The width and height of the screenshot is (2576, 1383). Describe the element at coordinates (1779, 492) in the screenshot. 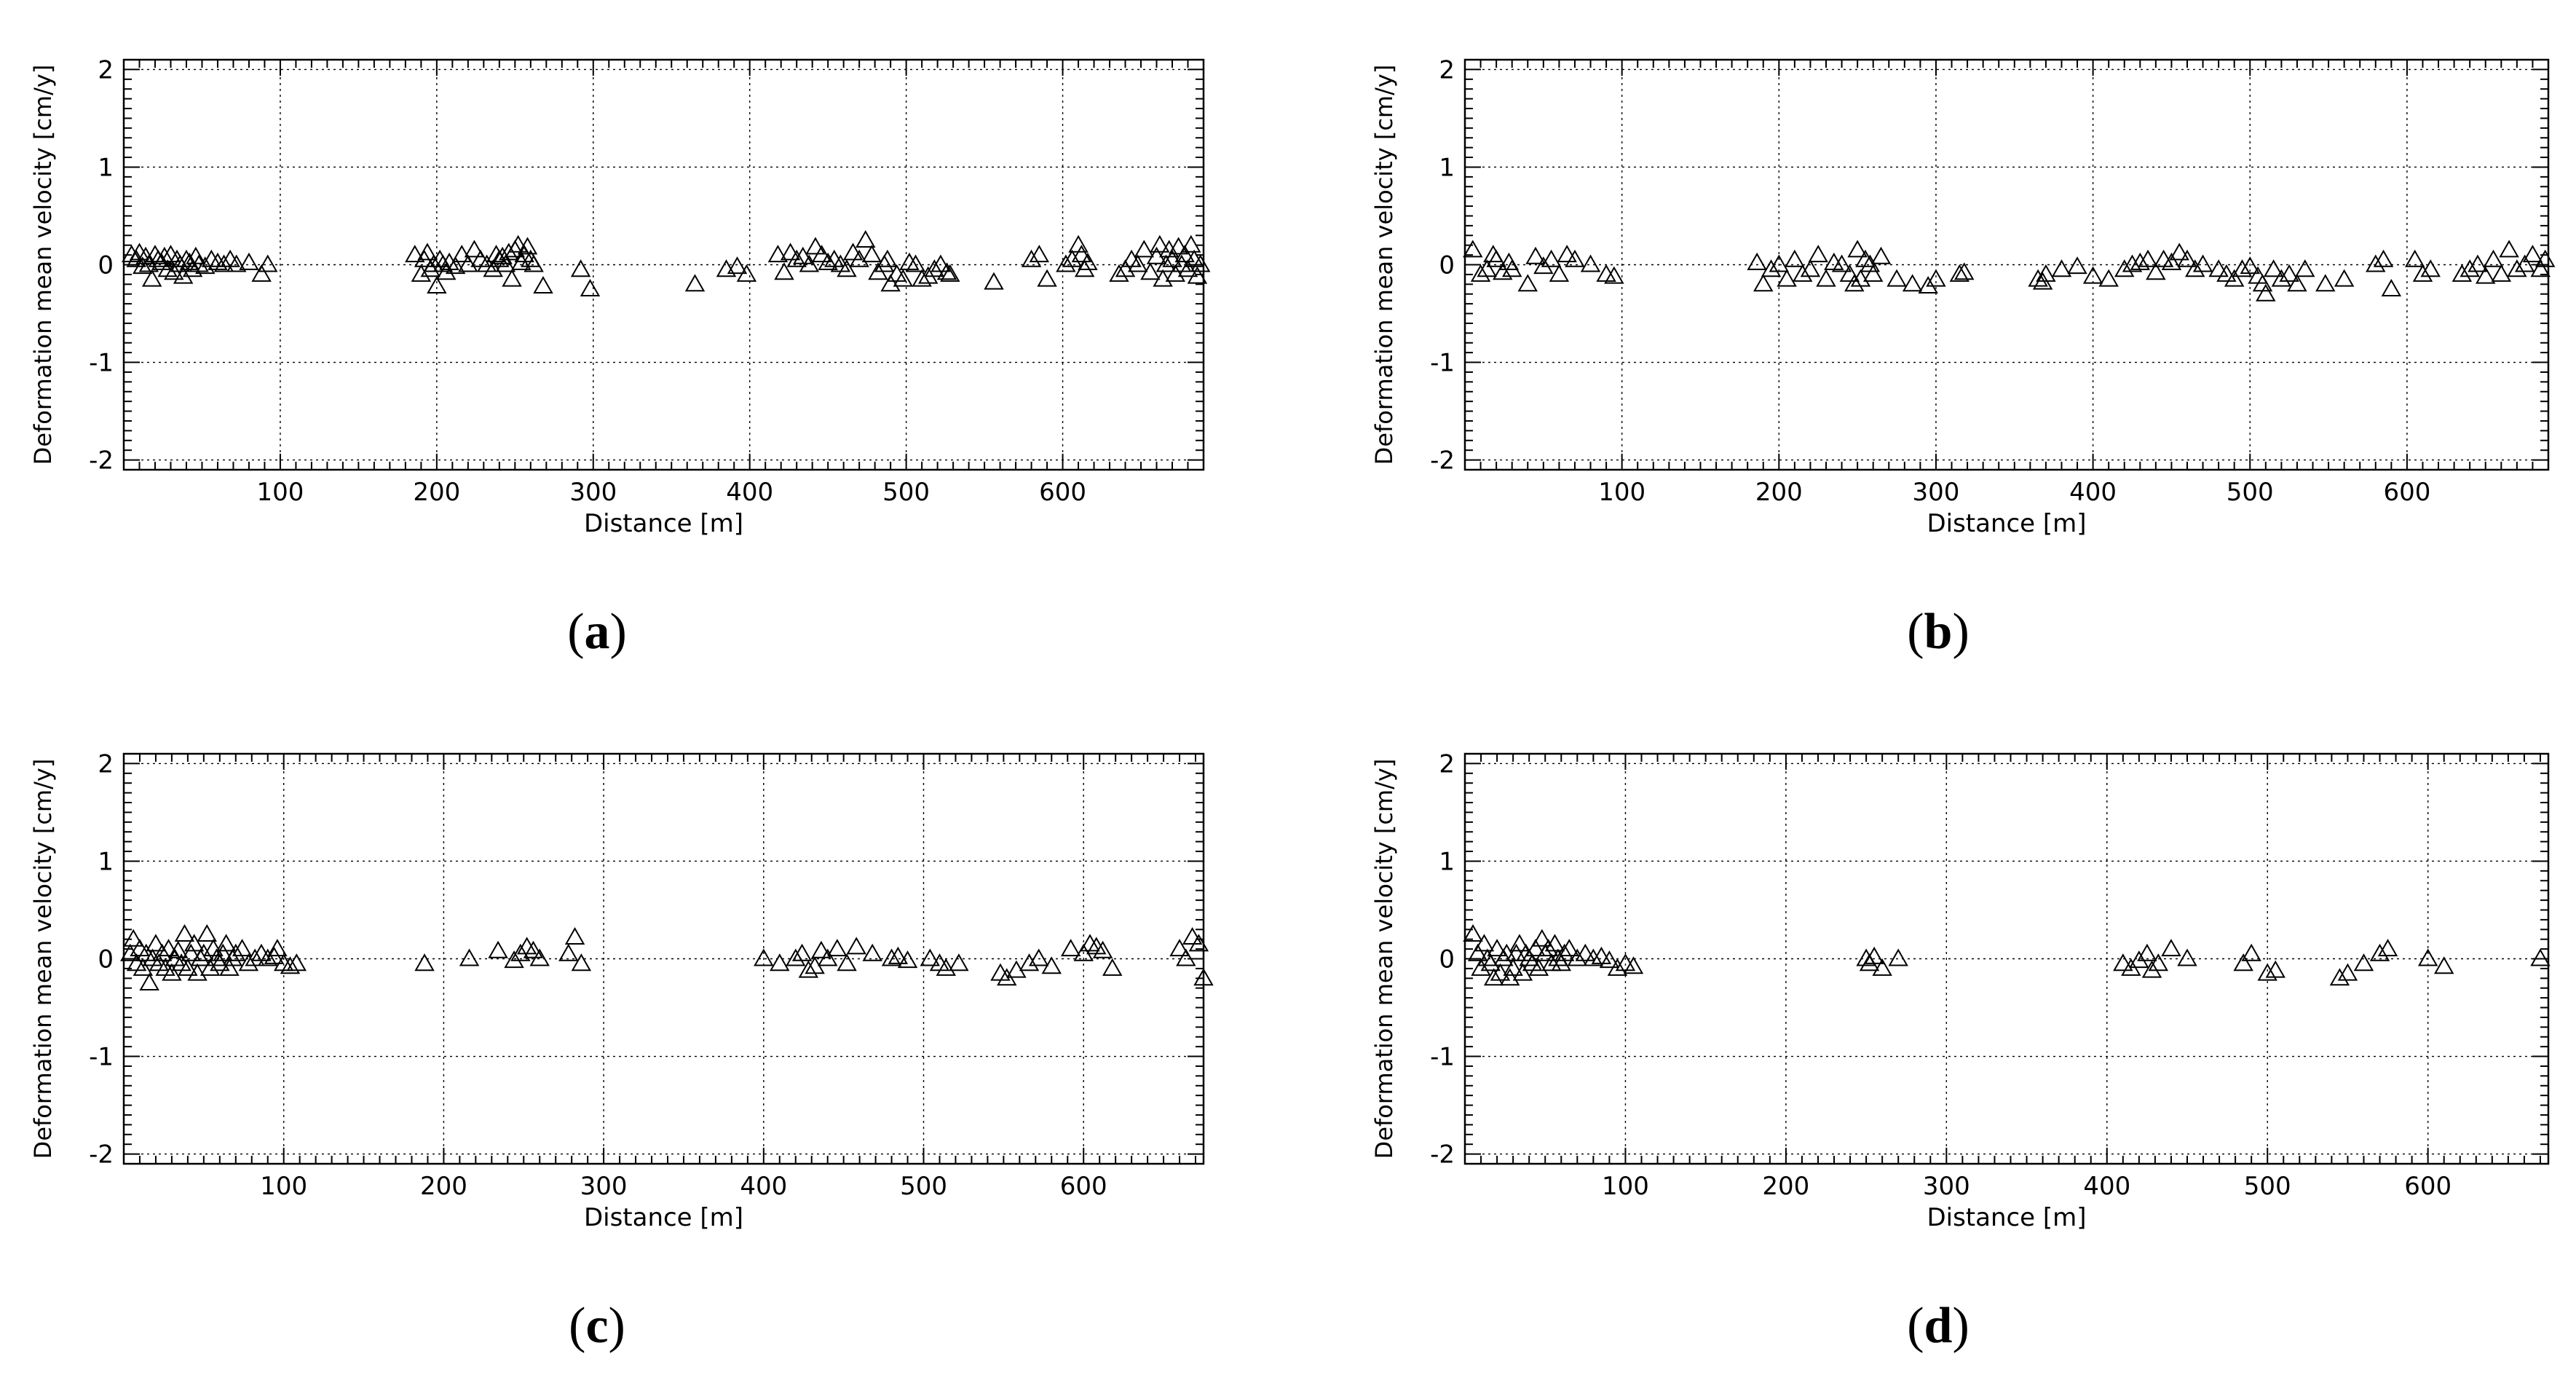

I see `x-tick-label: 200` at that location.